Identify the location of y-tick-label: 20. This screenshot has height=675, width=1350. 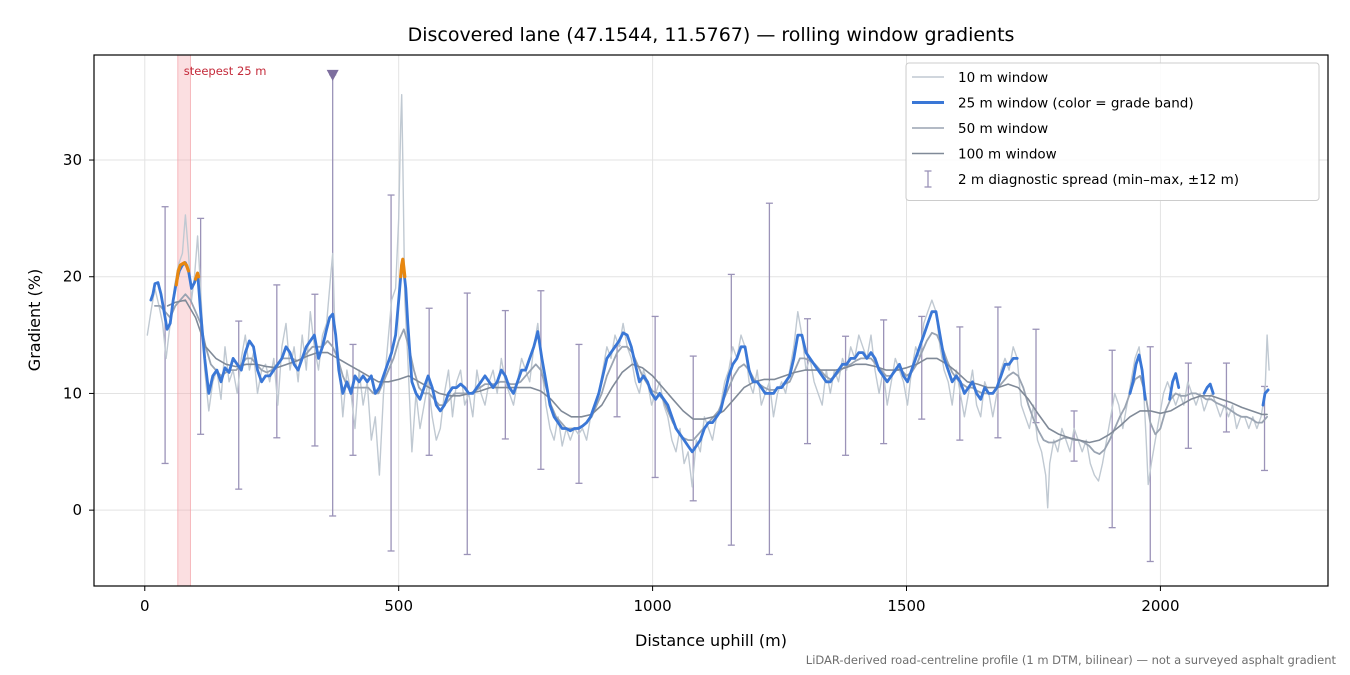
(72, 277).